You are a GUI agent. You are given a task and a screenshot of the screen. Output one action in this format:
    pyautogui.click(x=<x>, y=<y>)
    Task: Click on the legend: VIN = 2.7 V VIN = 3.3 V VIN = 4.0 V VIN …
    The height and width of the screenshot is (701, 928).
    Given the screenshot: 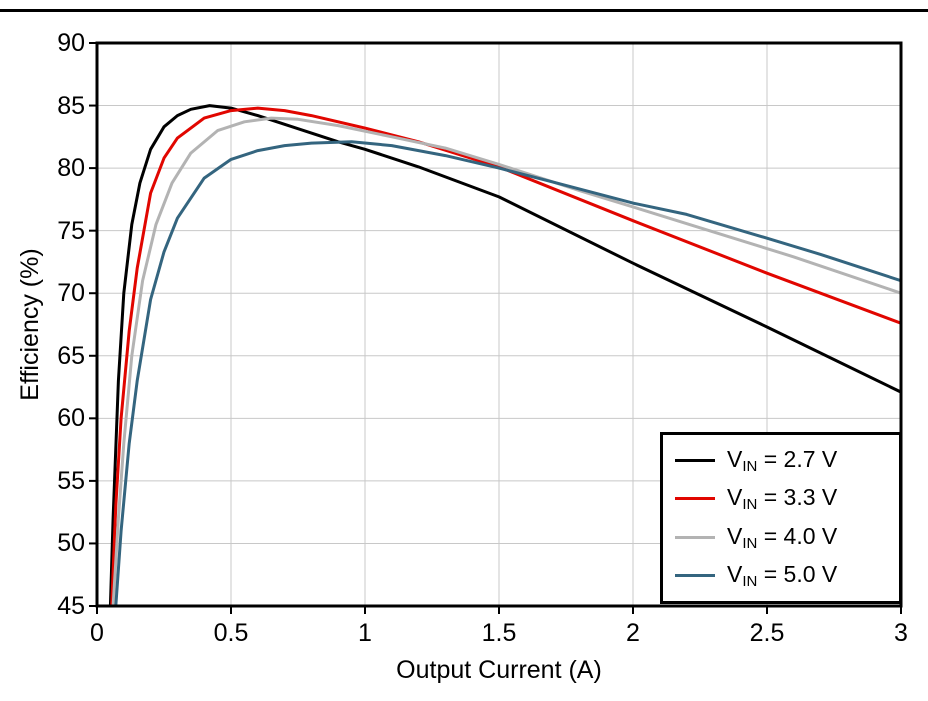 What is the action you would take?
    pyautogui.click(x=781, y=518)
    